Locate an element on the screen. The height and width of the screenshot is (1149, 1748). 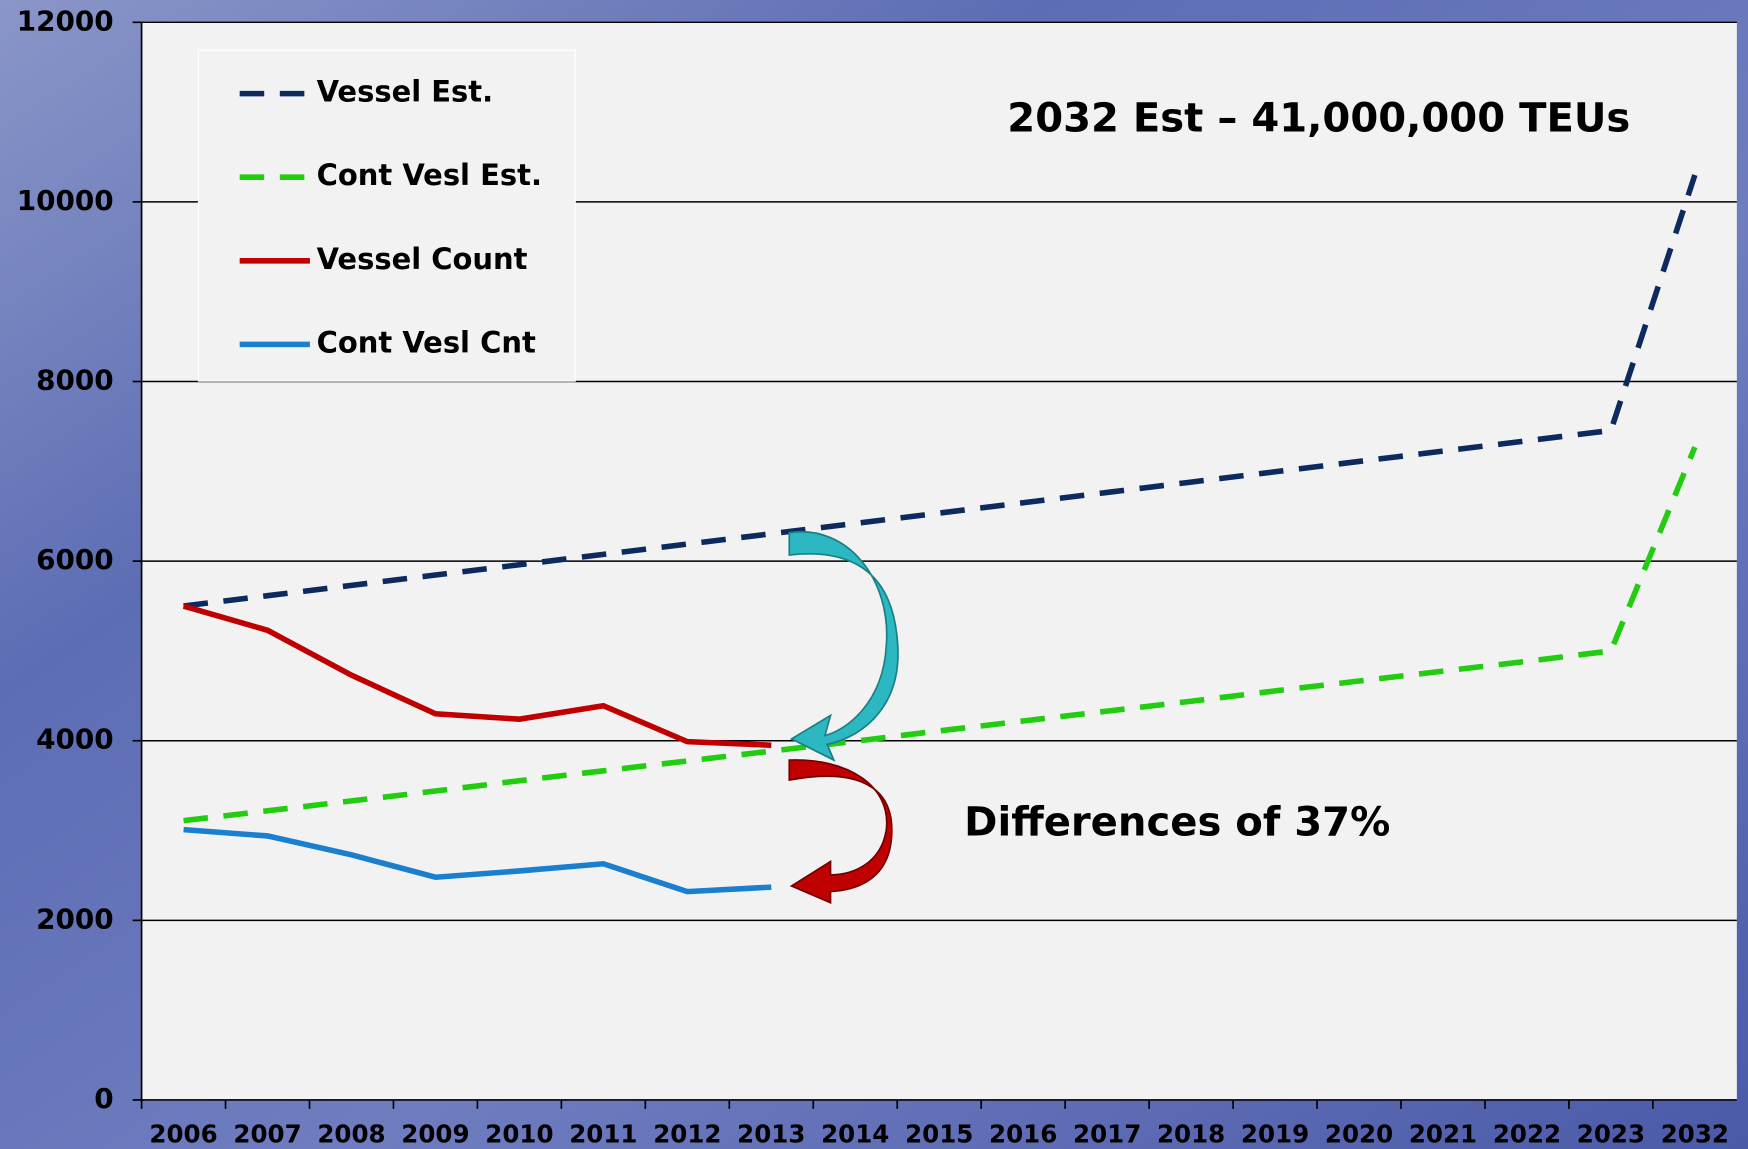
x-tick-label: 2015 is located at coordinates (939, 1134).